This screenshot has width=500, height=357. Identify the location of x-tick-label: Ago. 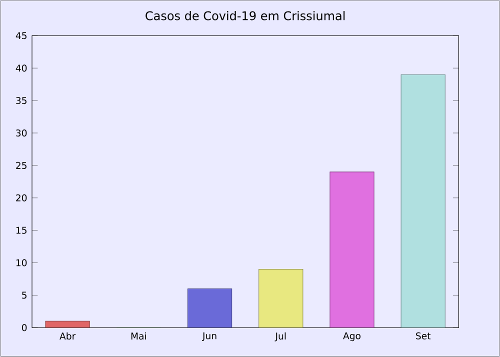
(351, 337).